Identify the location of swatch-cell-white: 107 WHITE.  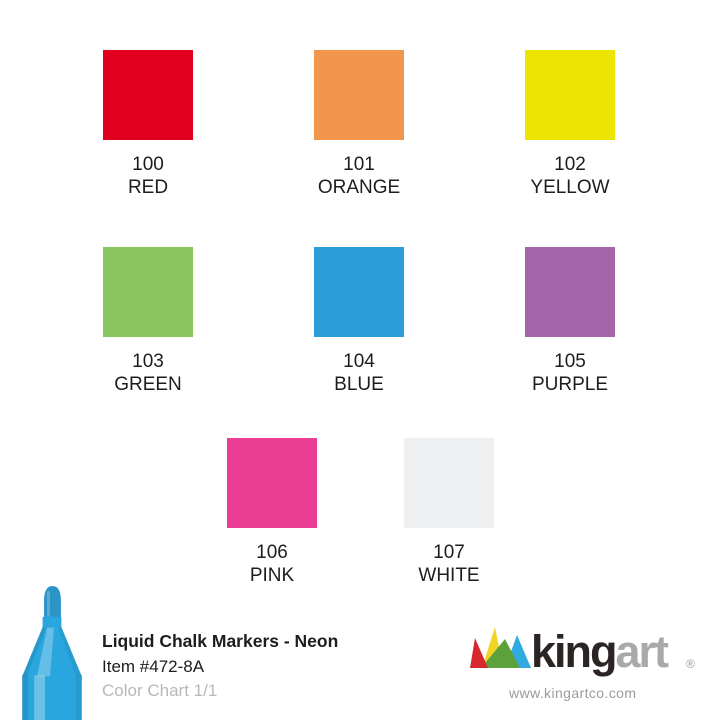
(449, 512).